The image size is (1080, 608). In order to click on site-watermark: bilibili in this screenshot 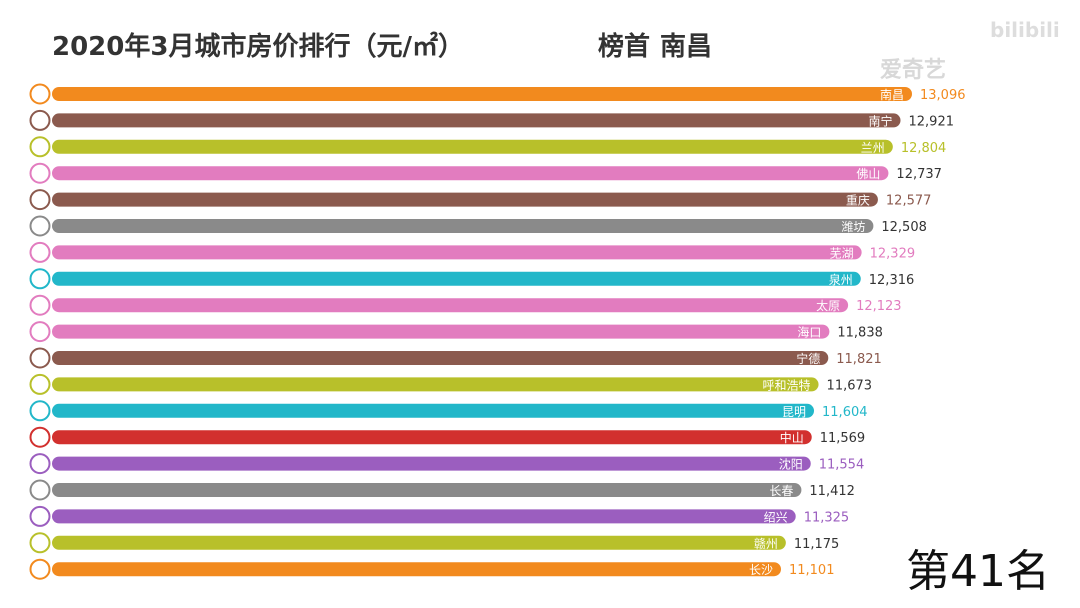, I will do `click(1025, 30)`.